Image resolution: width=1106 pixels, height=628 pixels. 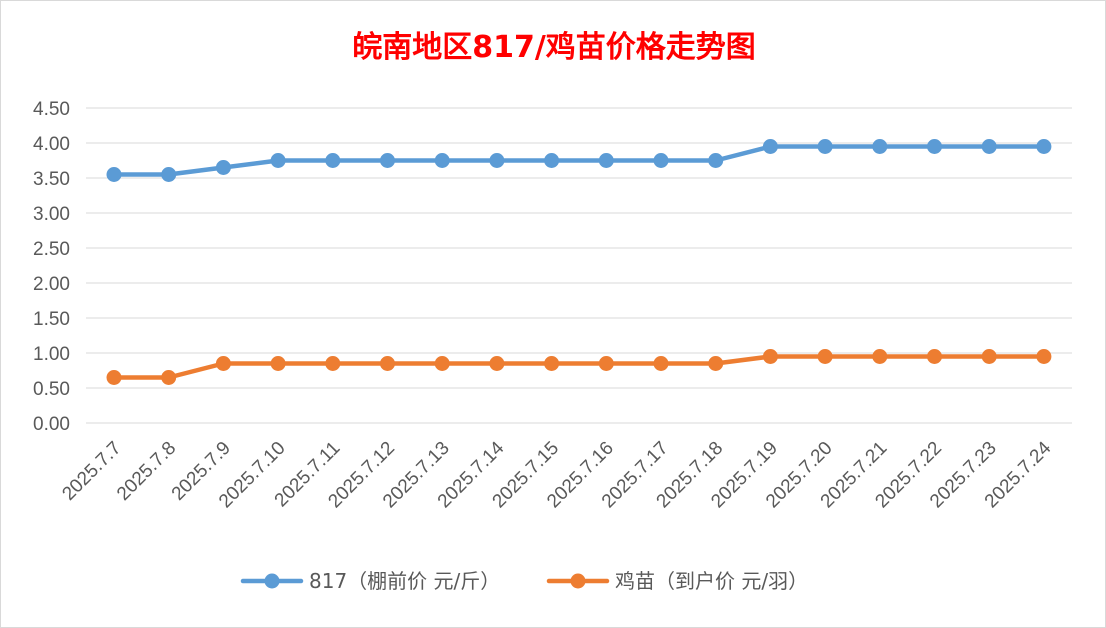 What do you see at coordinates (51, 319) in the screenshot?
I see `y-tick-label: 1.50` at bounding box center [51, 319].